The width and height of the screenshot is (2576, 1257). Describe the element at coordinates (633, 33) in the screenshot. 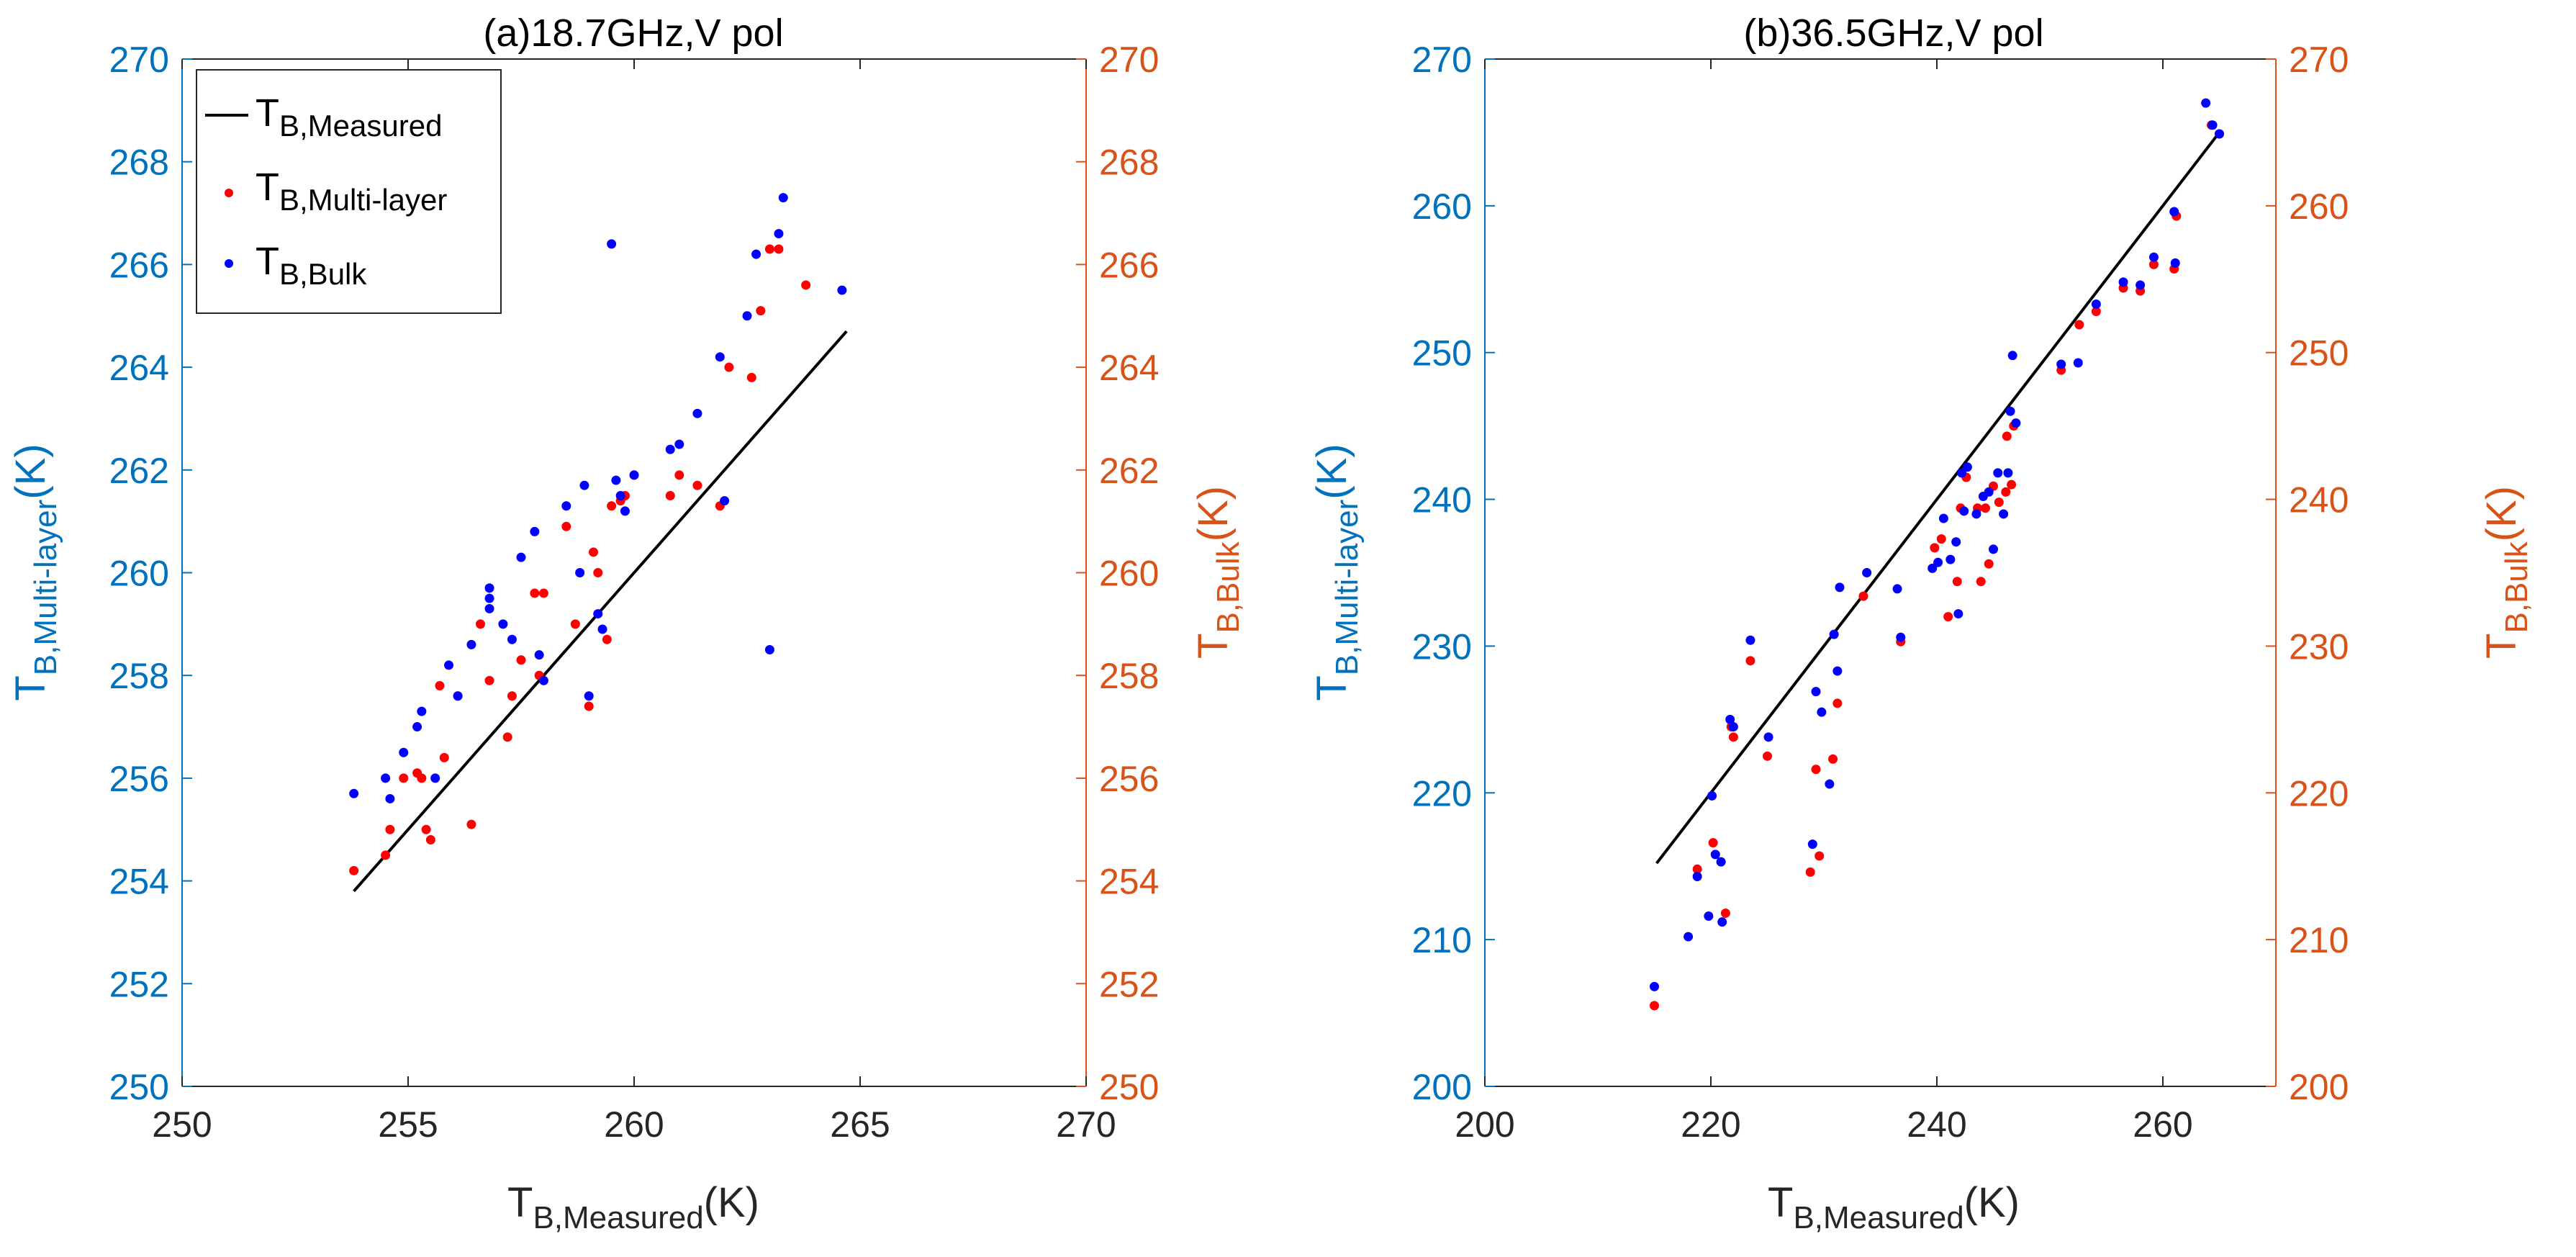

I see `chart-title: (a)18.7GHz,V pol` at that location.